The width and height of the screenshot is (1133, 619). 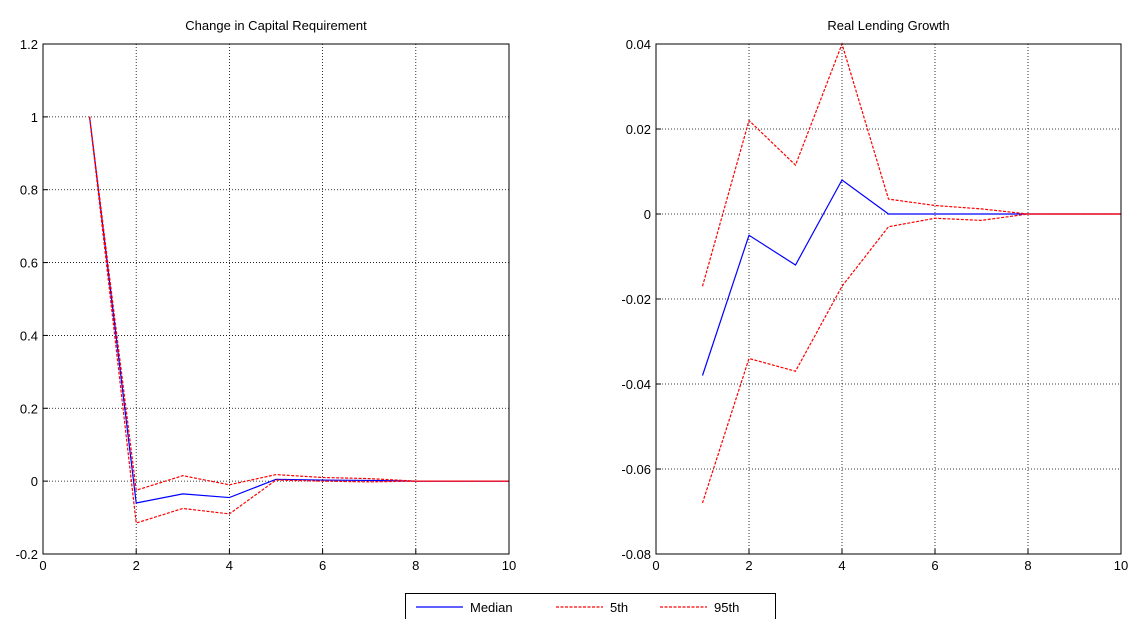 What do you see at coordinates (636, 469) in the screenshot?
I see `y-tick-label: -0.06` at bounding box center [636, 469].